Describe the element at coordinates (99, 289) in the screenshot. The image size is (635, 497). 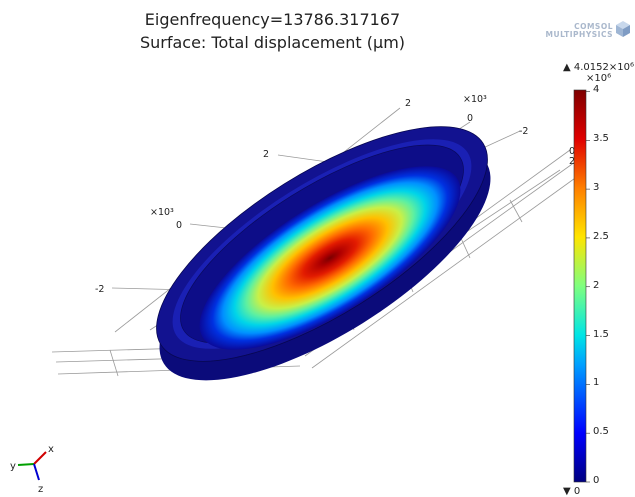
I see `axis-label-left-neg2: -2` at that location.